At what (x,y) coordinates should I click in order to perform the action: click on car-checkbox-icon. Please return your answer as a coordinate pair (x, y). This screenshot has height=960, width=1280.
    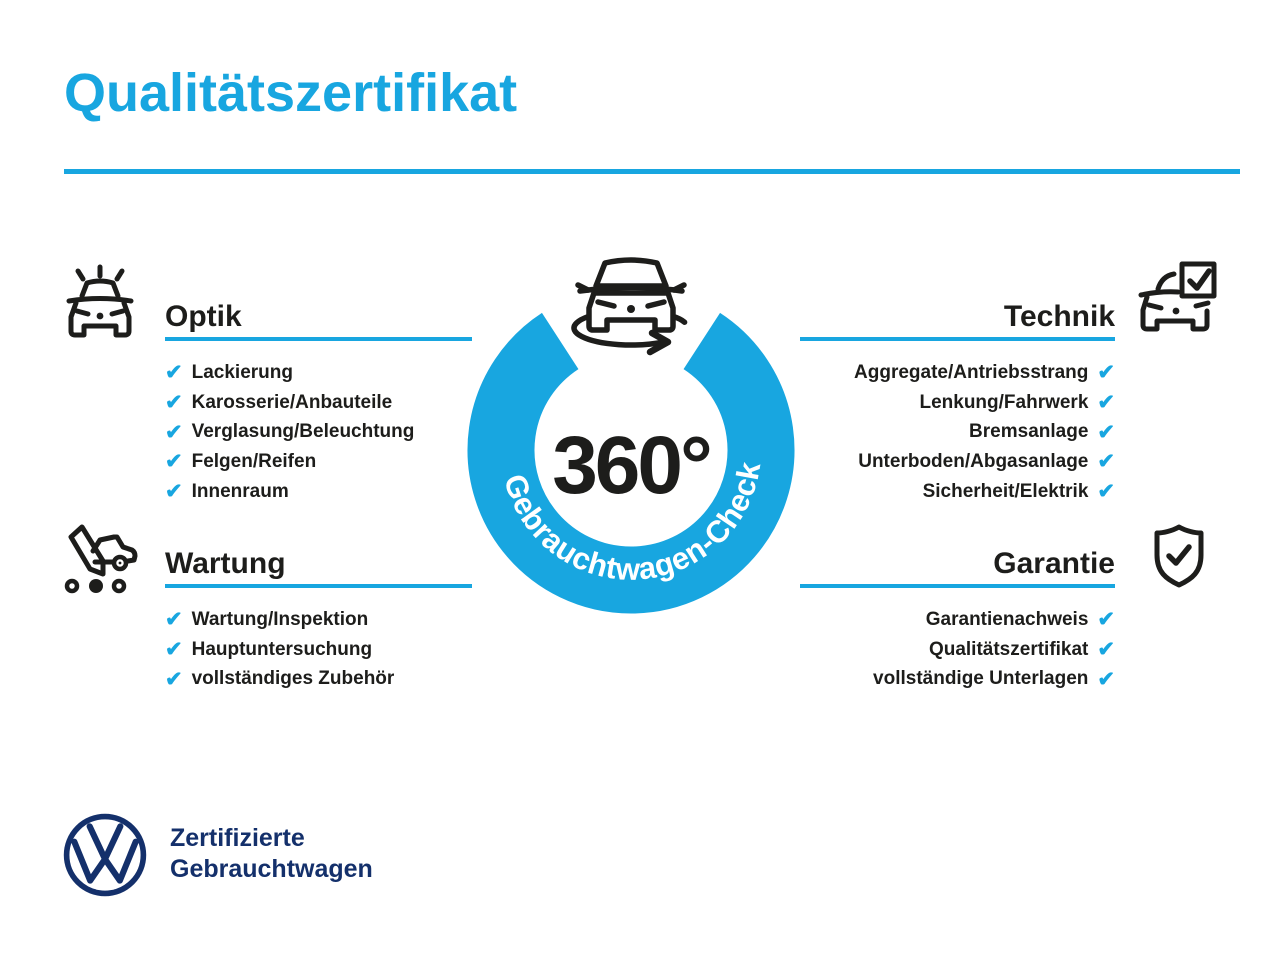
    Looking at the image, I should click on (1177, 296).